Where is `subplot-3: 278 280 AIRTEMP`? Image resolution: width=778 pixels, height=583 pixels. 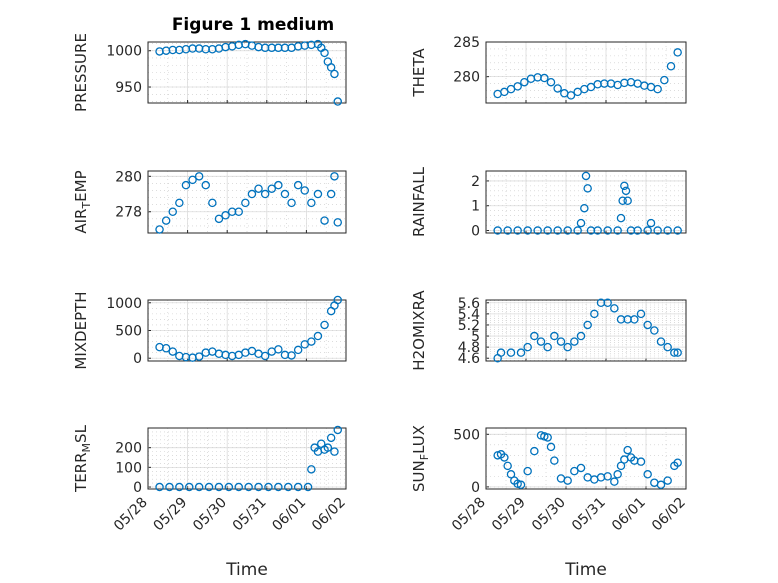
subplot-3: 278 280 AIRTEMP is located at coordinates (209, 201).